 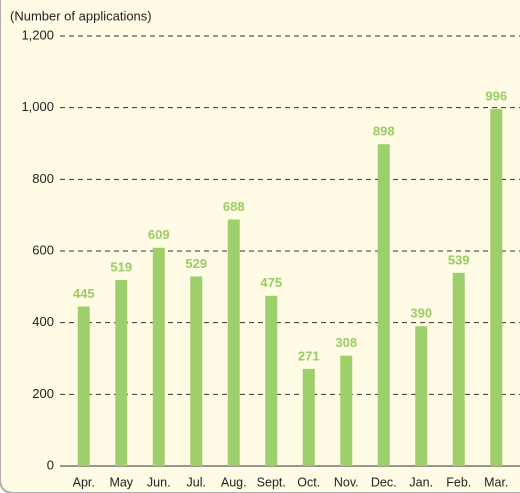 I want to click on value-label: 529, so click(x=196, y=263).